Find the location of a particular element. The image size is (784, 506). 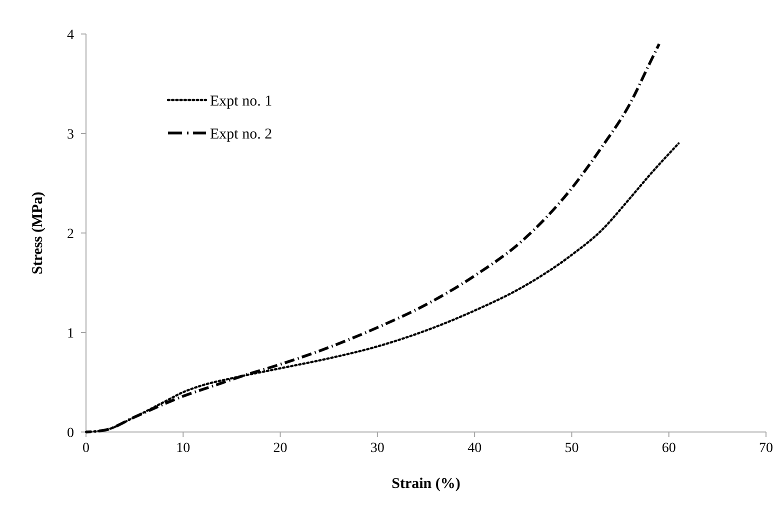

y-tick-label: 4 is located at coordinates (70, 35).